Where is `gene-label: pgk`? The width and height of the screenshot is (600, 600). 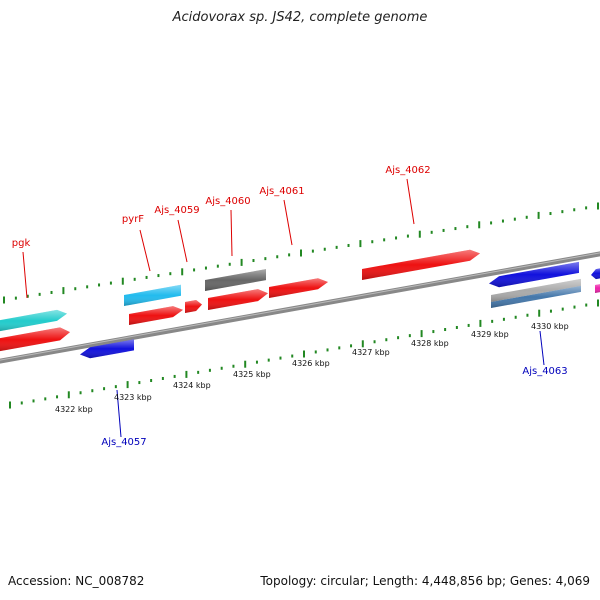
gene-label: pgk is located at coordinates (21, 243).